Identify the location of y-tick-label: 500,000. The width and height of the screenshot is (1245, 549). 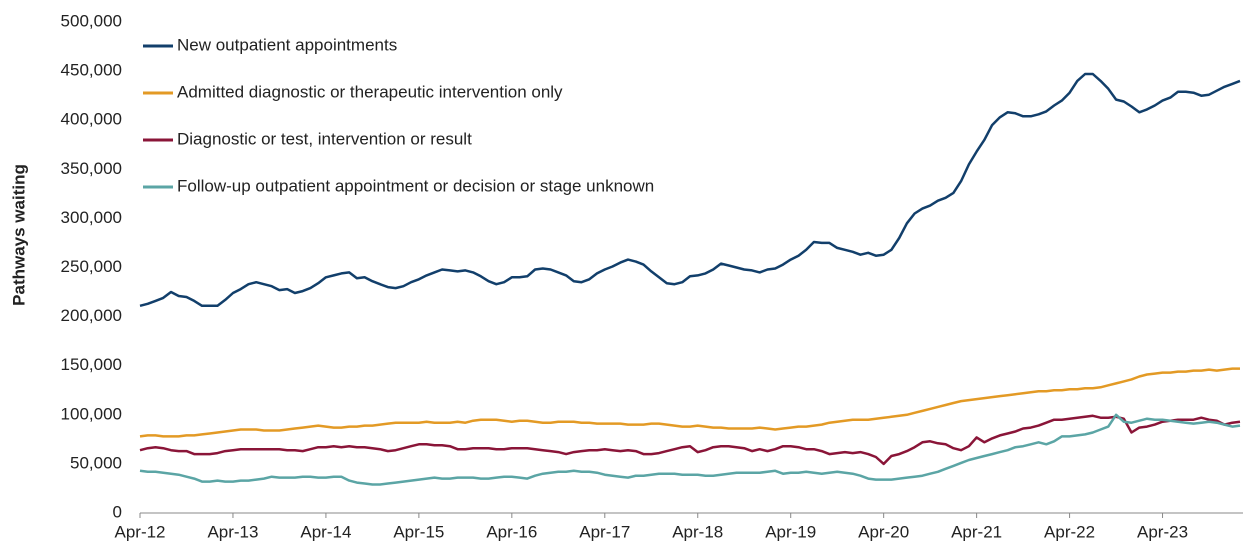
(91, 20).